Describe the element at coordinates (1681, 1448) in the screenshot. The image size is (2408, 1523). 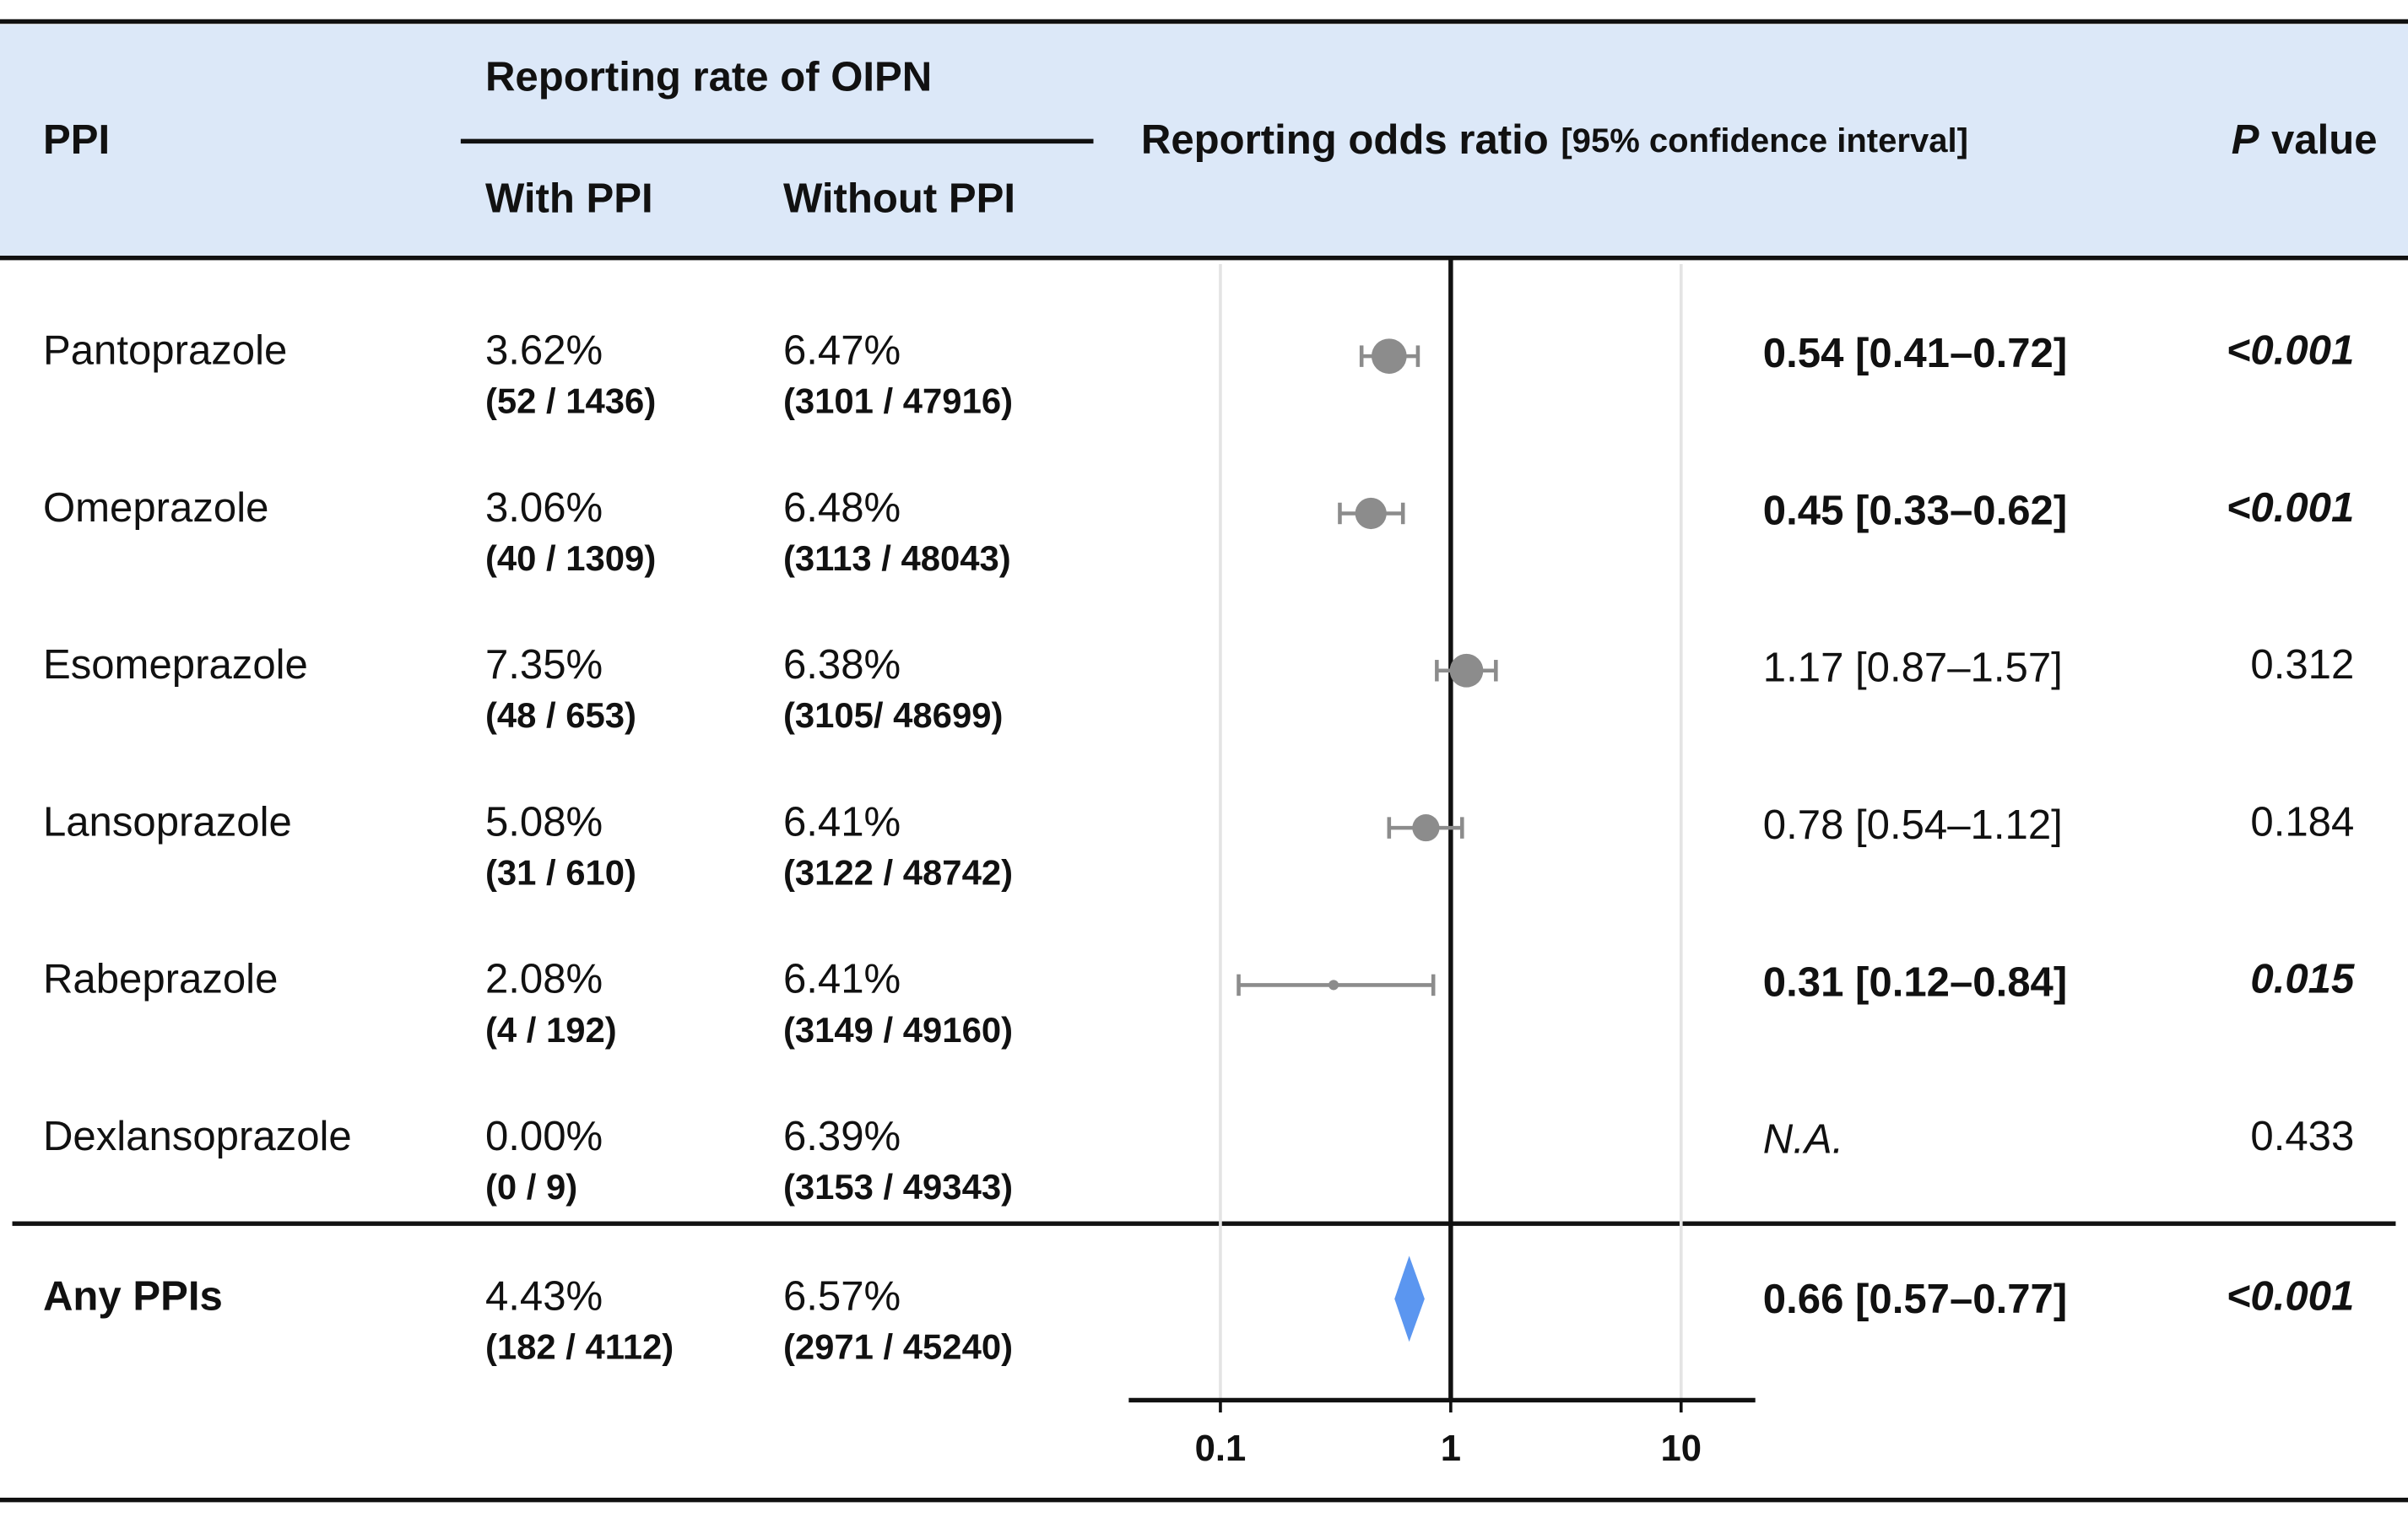
I see `x-tick-label: 10` at that location.